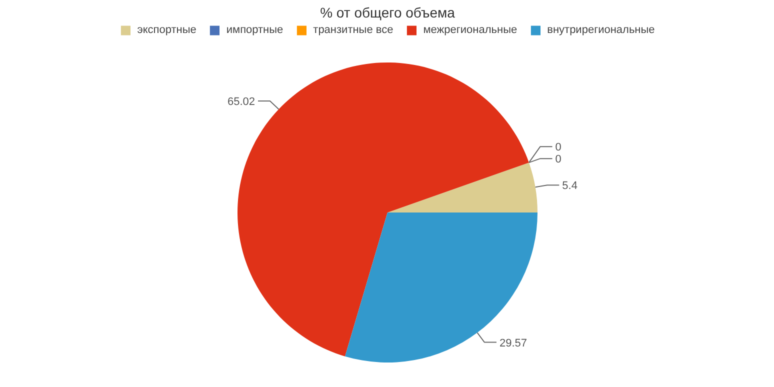 The image size is (774, 387). Describe the element at coordinates (470, 30) in the screenshot. I see `legend-label: межрегиональные` at that location.